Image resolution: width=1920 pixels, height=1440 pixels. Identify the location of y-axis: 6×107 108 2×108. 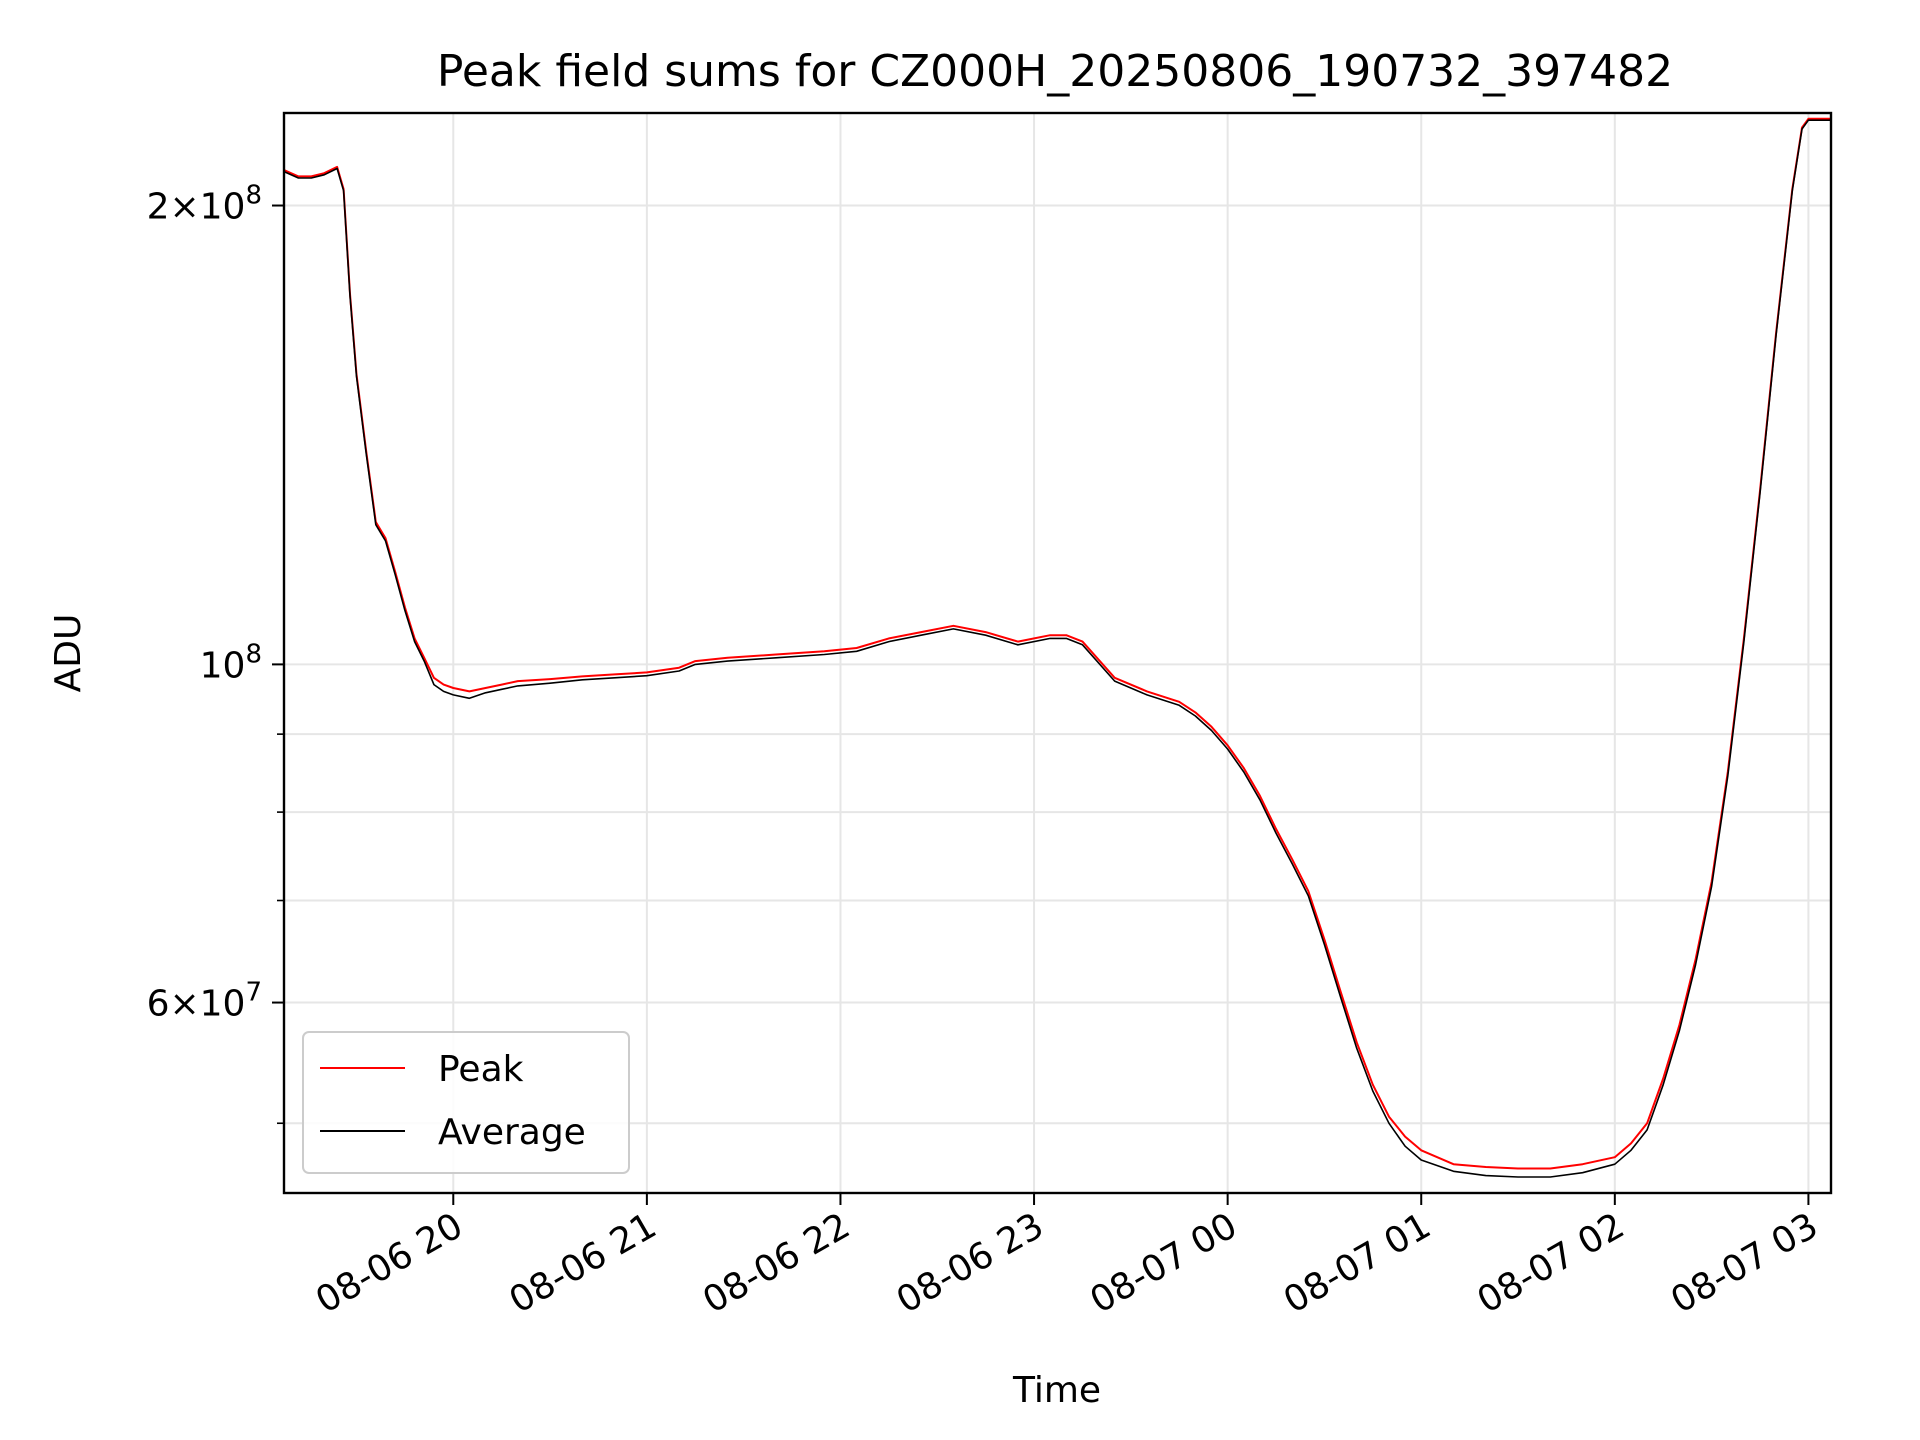
(215, 653).